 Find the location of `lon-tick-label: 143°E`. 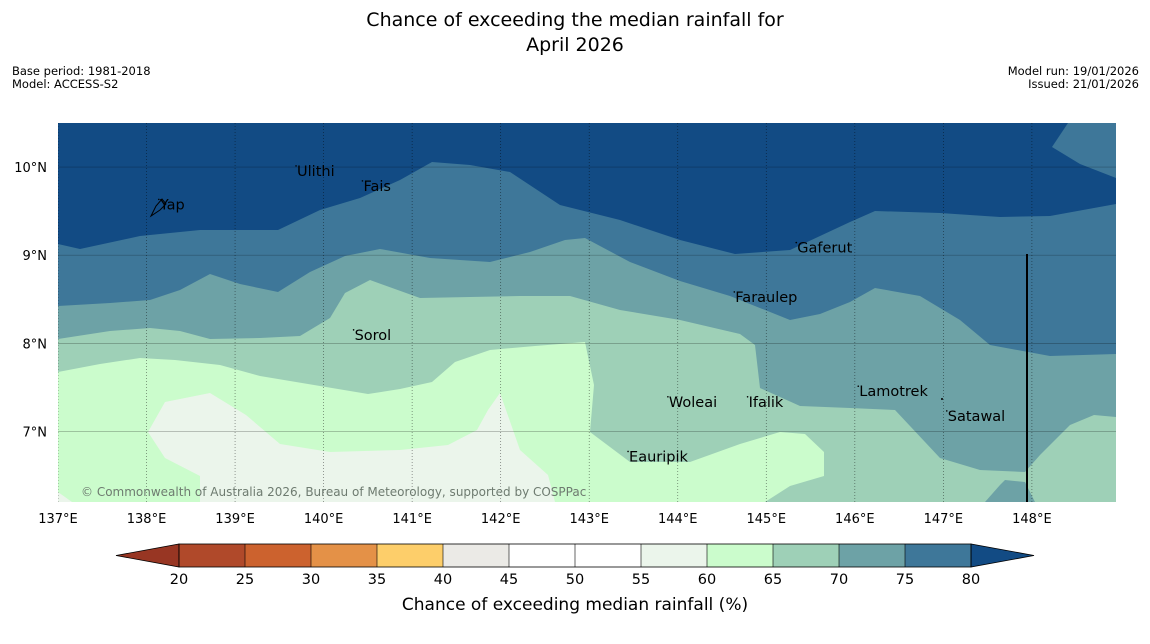

lon-tick-label: 143°E is located at coordinates (589, 519).